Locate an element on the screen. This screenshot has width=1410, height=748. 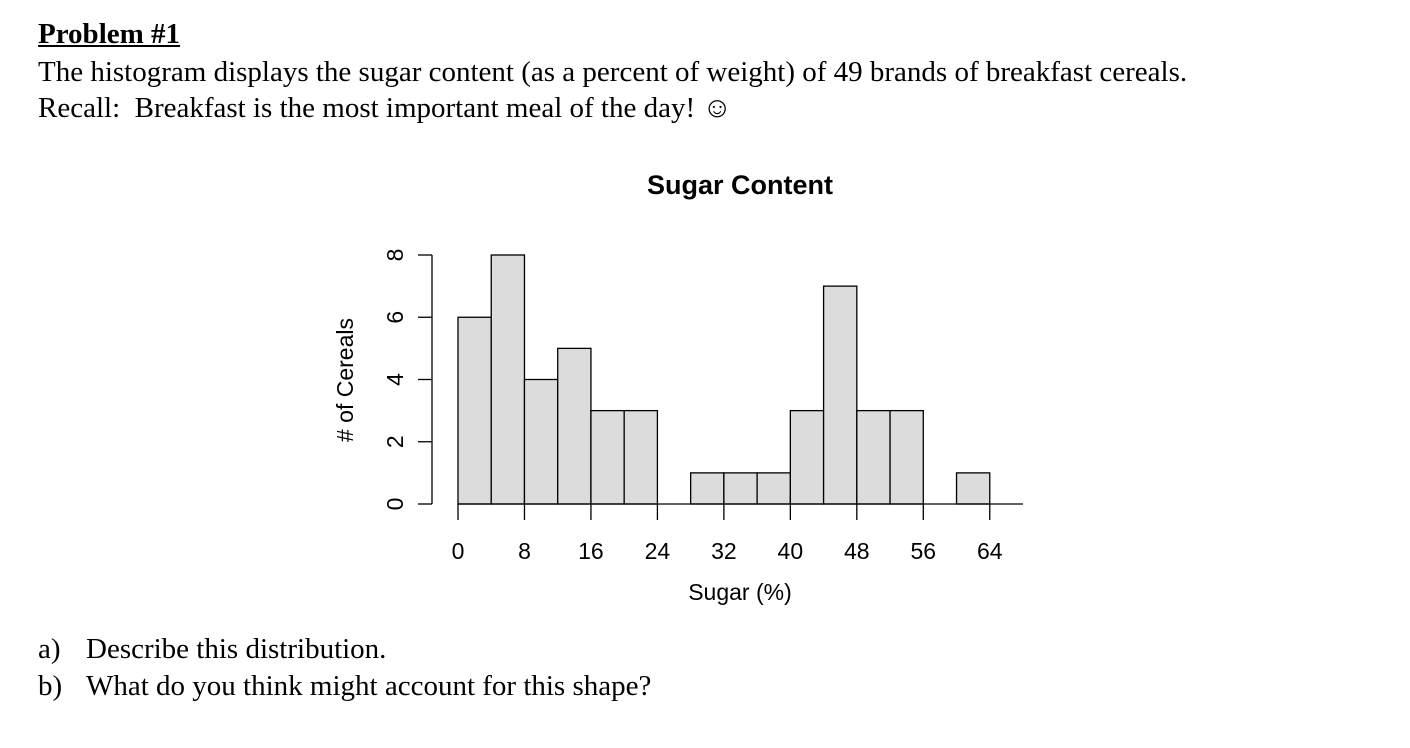
problem-title: Problem #1 is located at coordinates (109, 34).